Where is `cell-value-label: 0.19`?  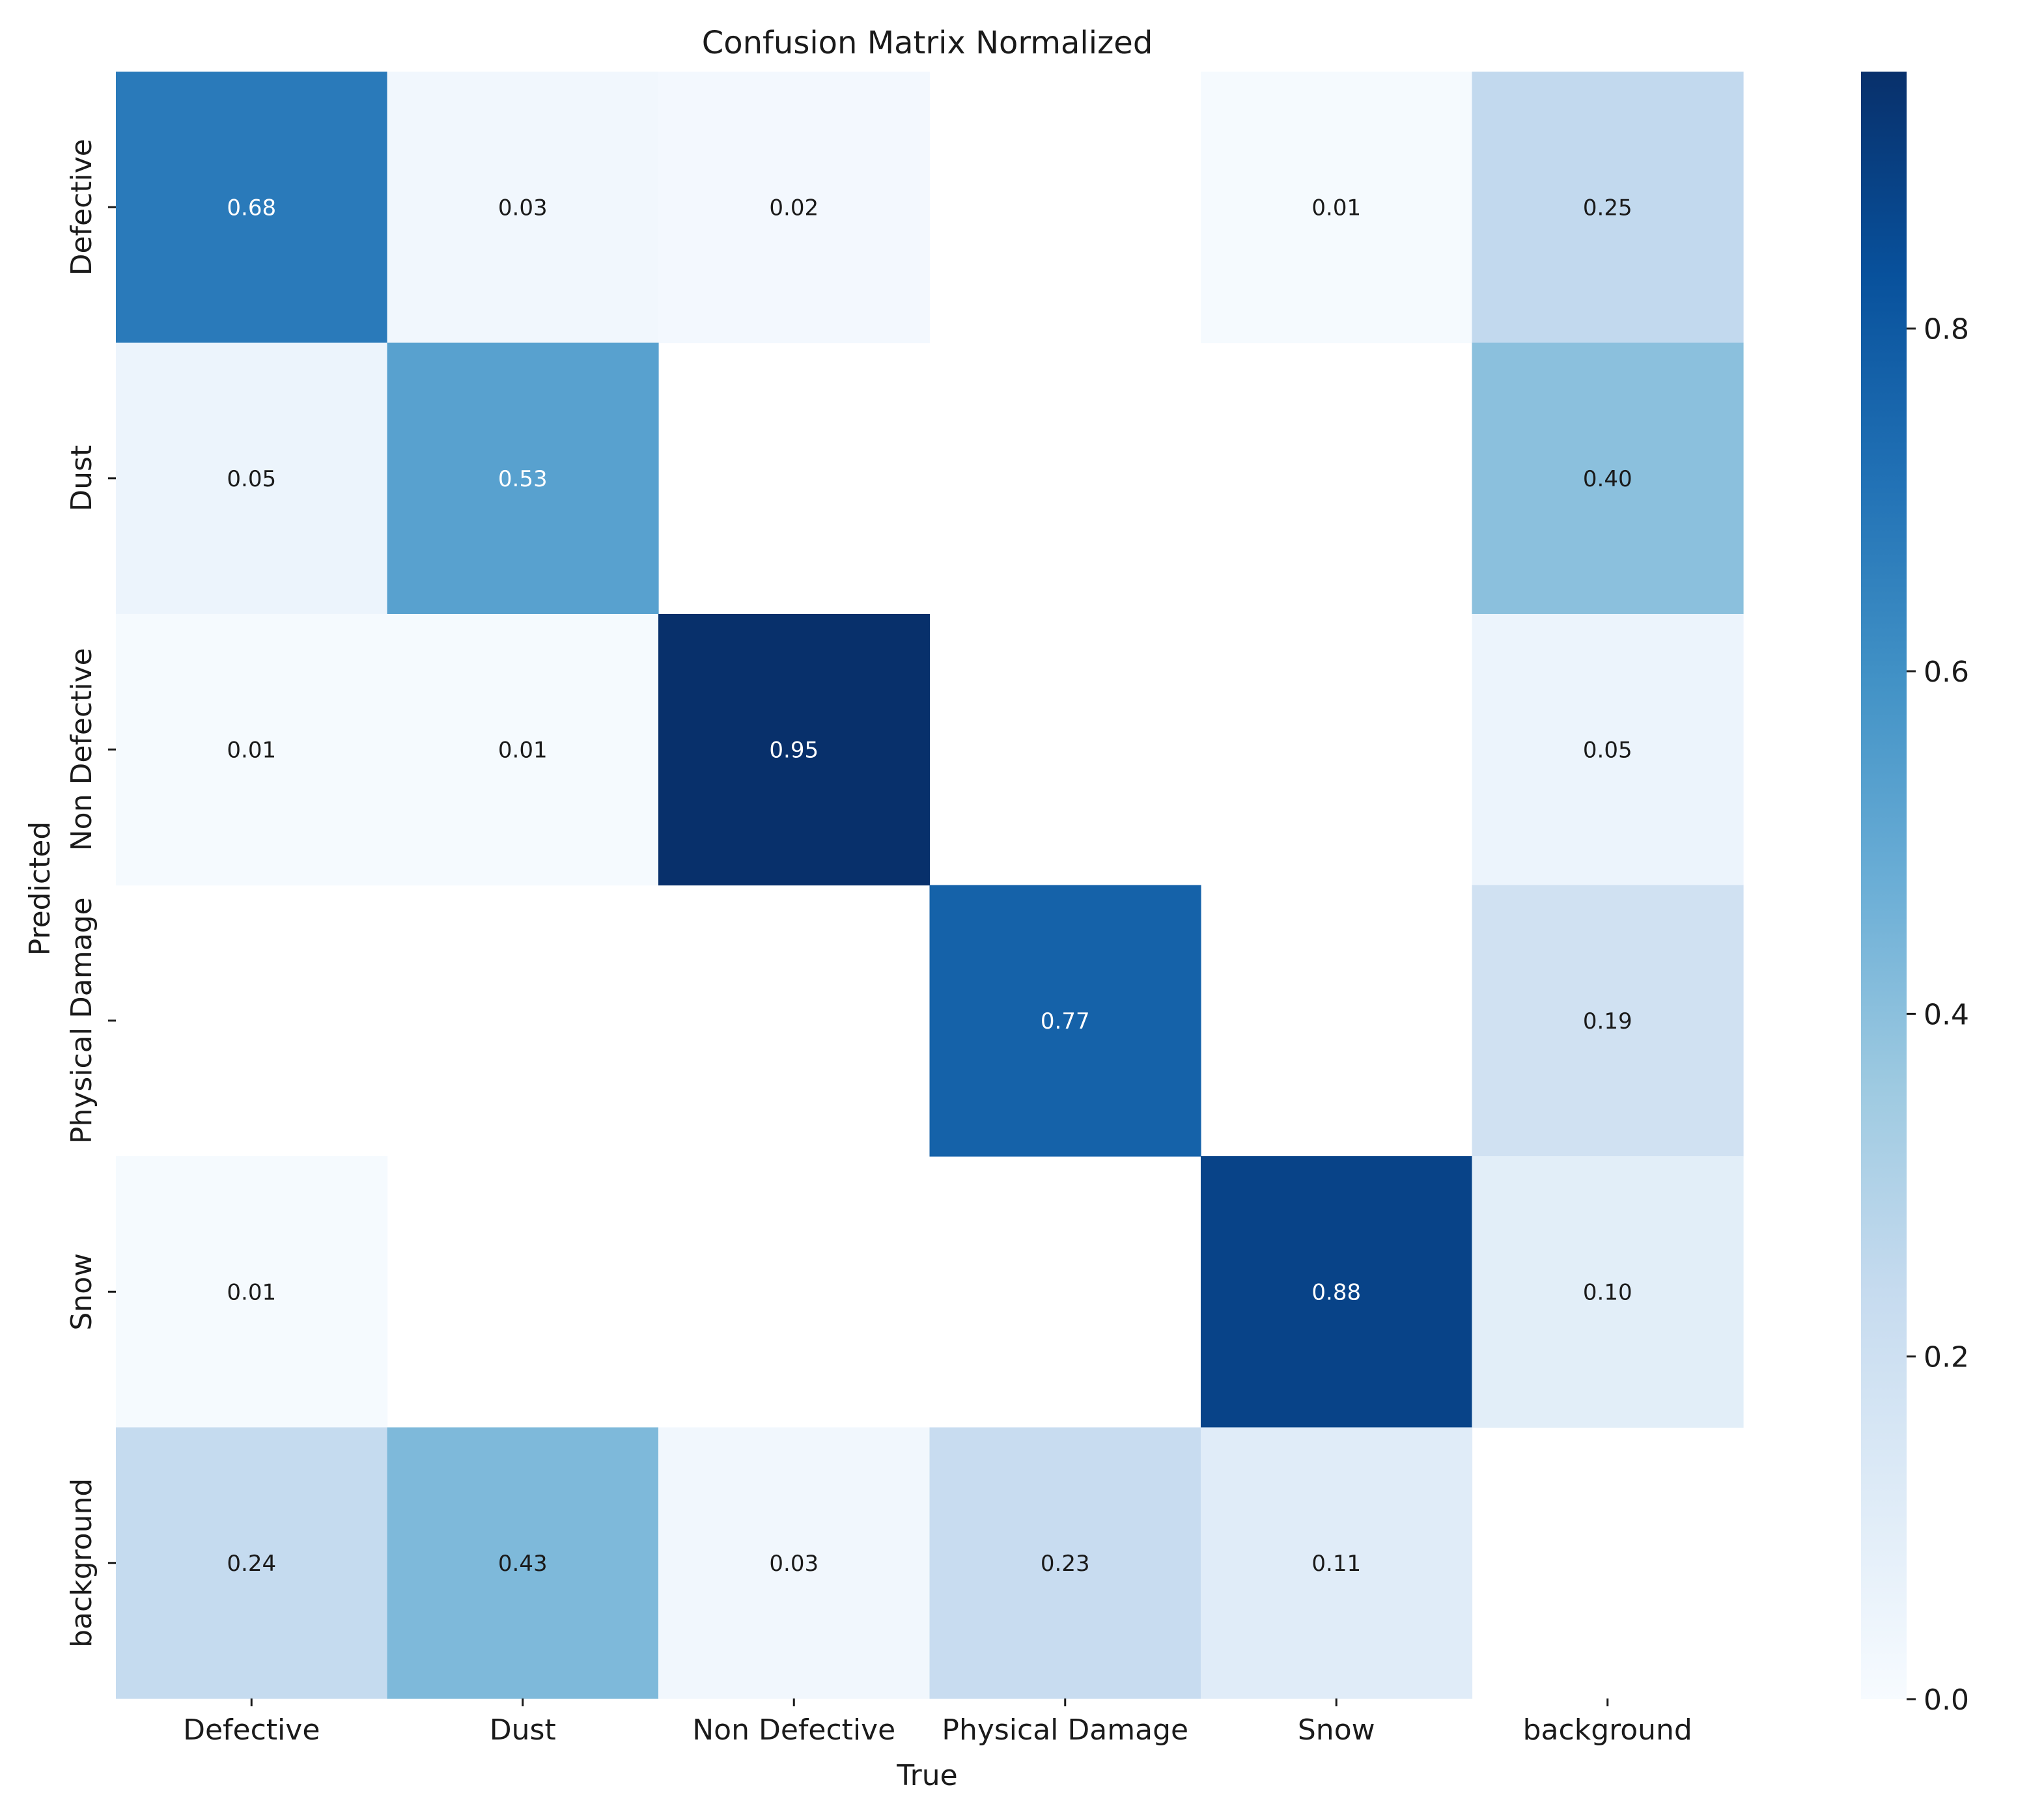
cell-value-label: 0.19 is located at coordinates (1607, 1021).